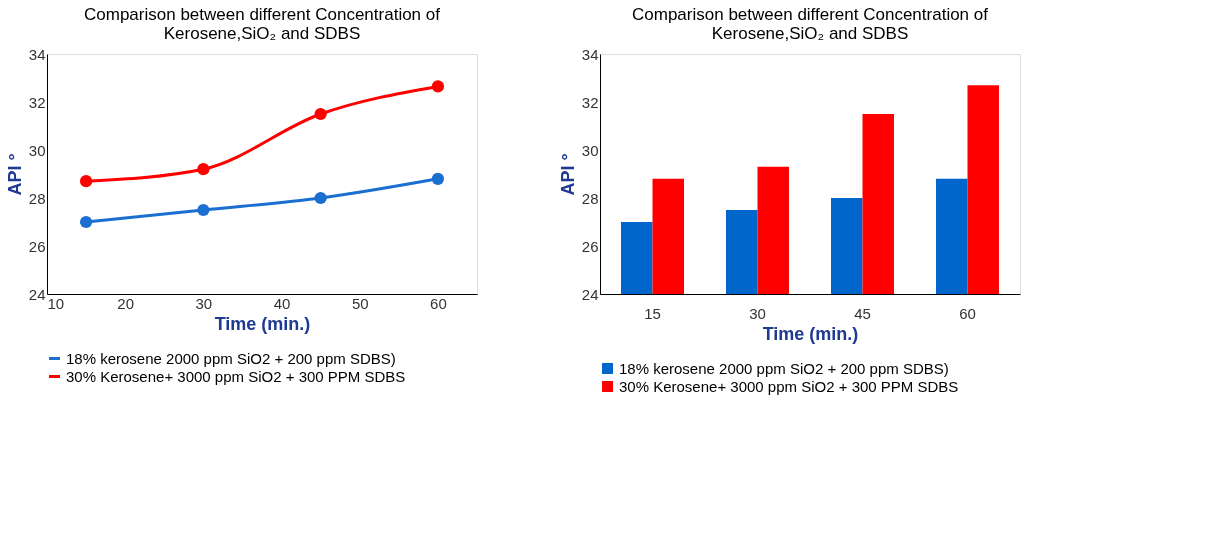  I want to click on x-tick-label: 50, so click(360, 303).